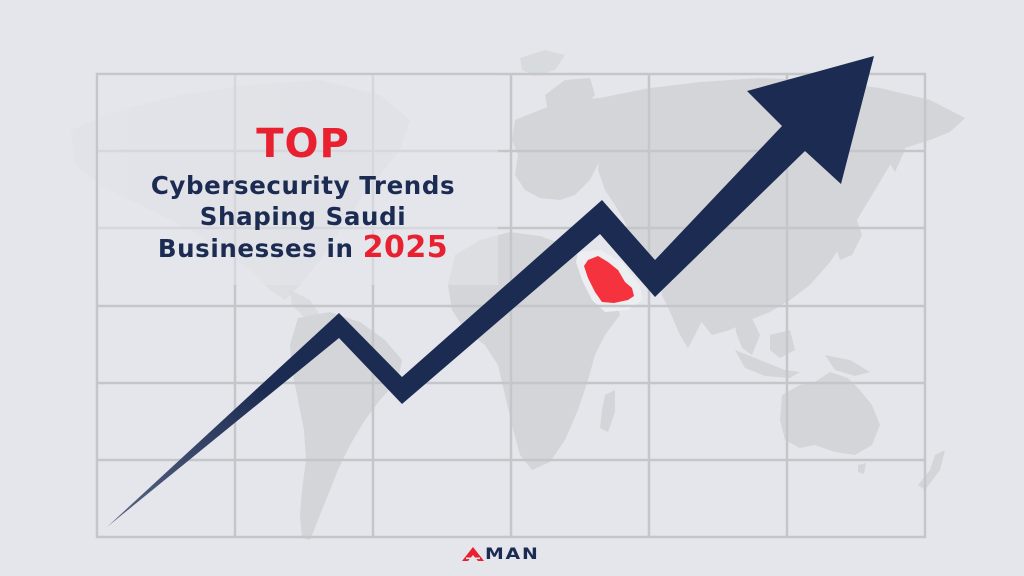 The height and width of the screenshot is (576, 1024). Describe the element at coordinates (896, 148) in the screenshot. I see `kamchatka-shape` at that location.